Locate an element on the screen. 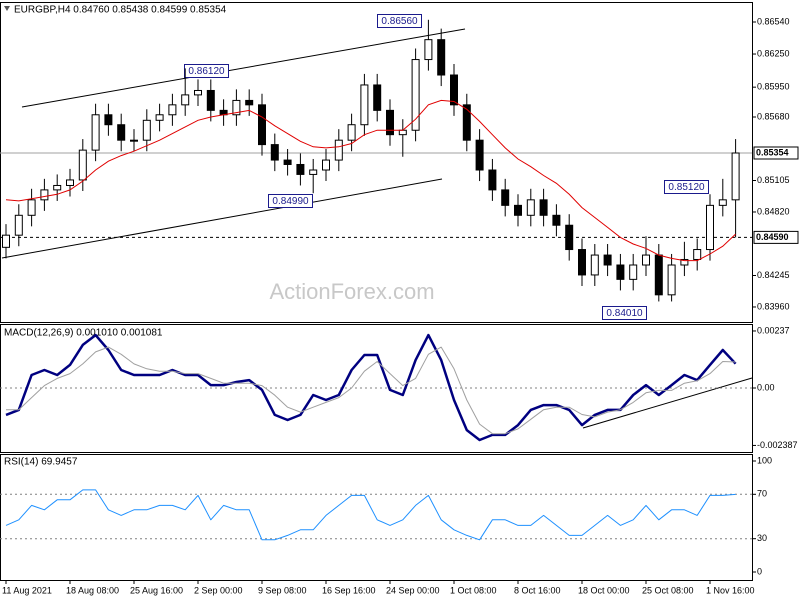 Image resolution: width=800 pixels, height=605 pixels. x-tick-label: 11 Aug 2021 is located at coordinates (27, 590).